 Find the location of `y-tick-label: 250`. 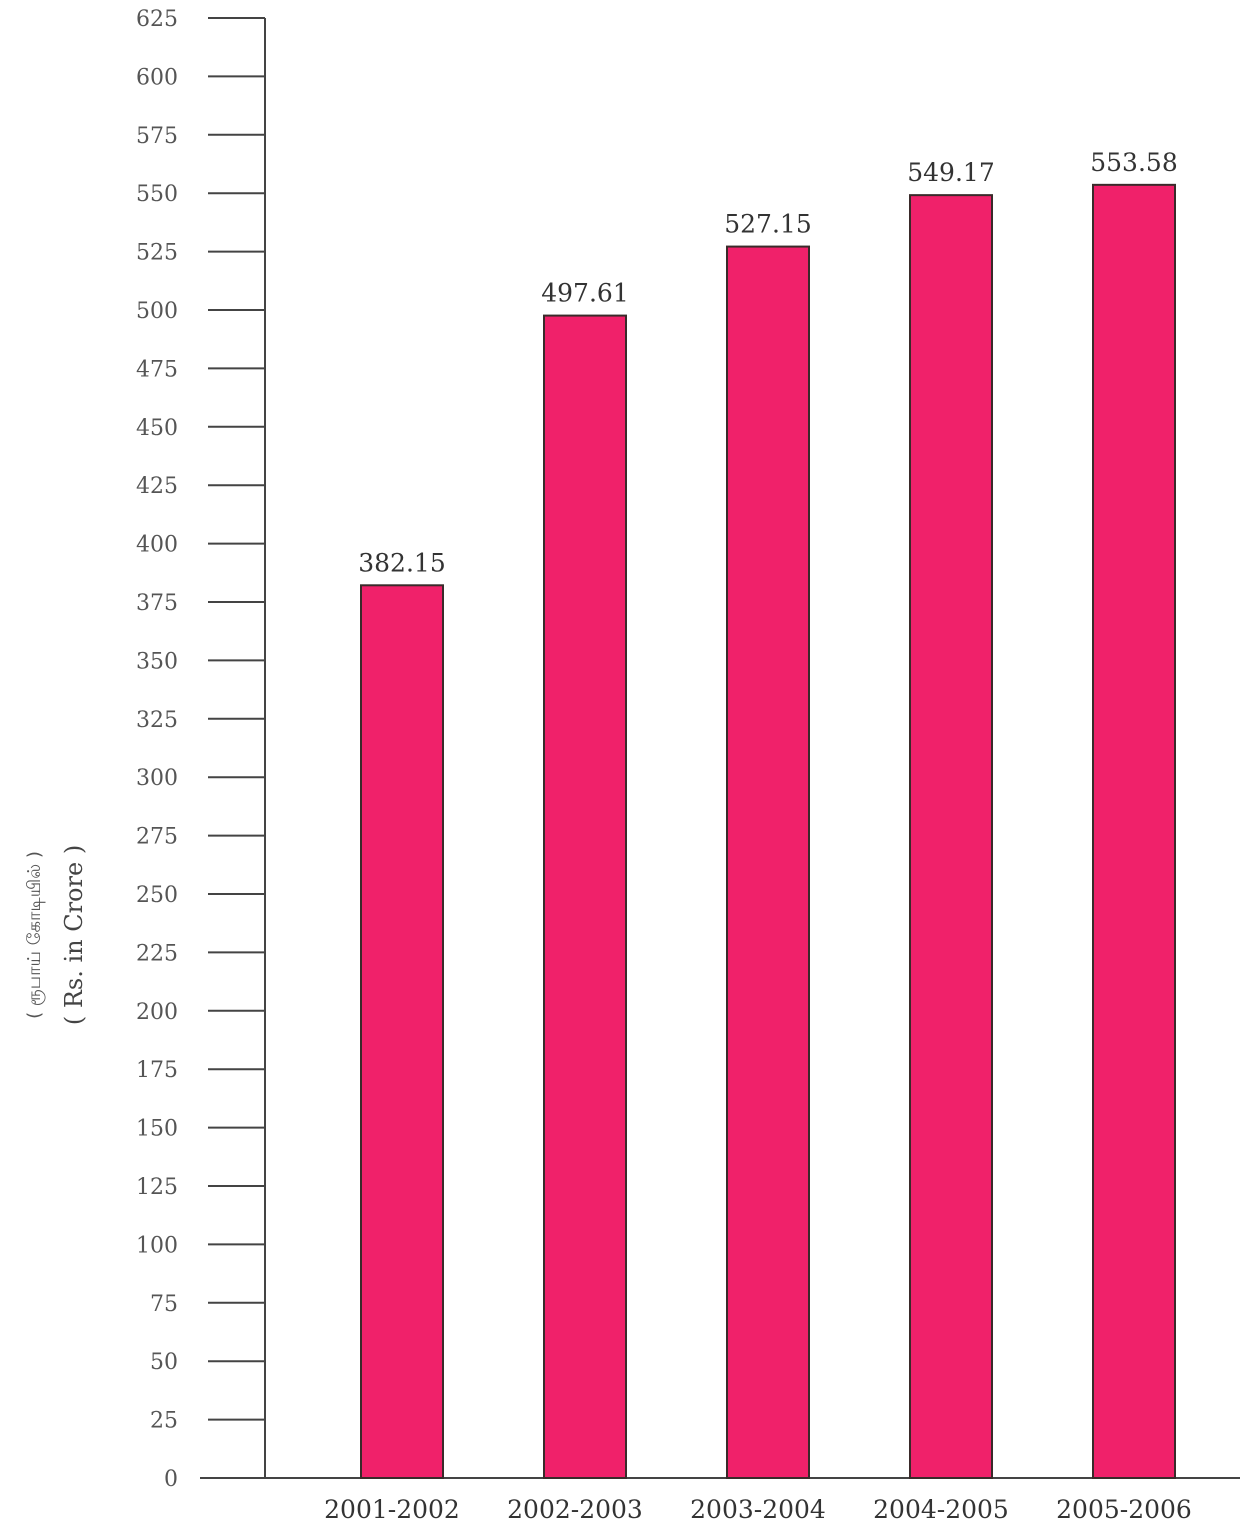

y-tick-label: 250 is located at coordinates (157, 895).